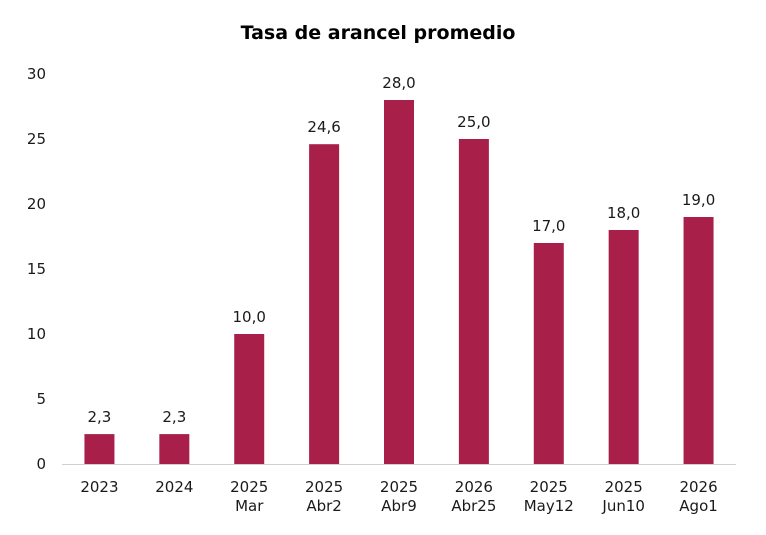 The height and width of the screenshot is (535, 766). Describe the element at coordinates (41, 464) in the screenshot. I see `y-tick-label: 0` at that location.